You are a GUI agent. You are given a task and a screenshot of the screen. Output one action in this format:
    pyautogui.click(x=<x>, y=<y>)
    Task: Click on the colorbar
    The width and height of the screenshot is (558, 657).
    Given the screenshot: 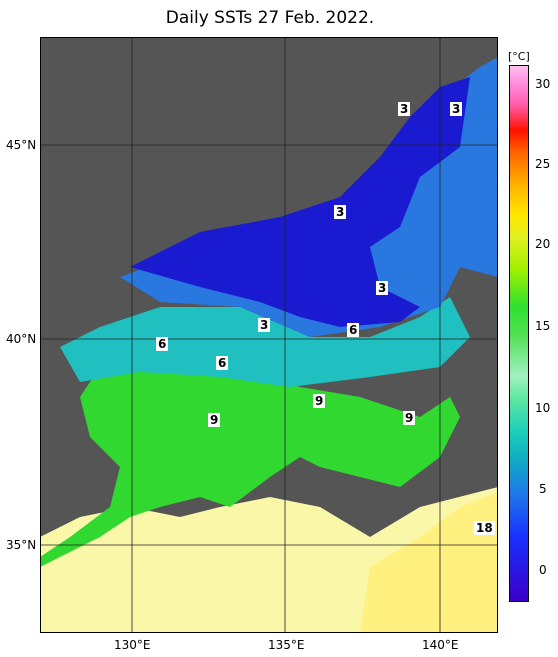 What is the action you would take?
    pyautogui.click(x=519, y=333)
    